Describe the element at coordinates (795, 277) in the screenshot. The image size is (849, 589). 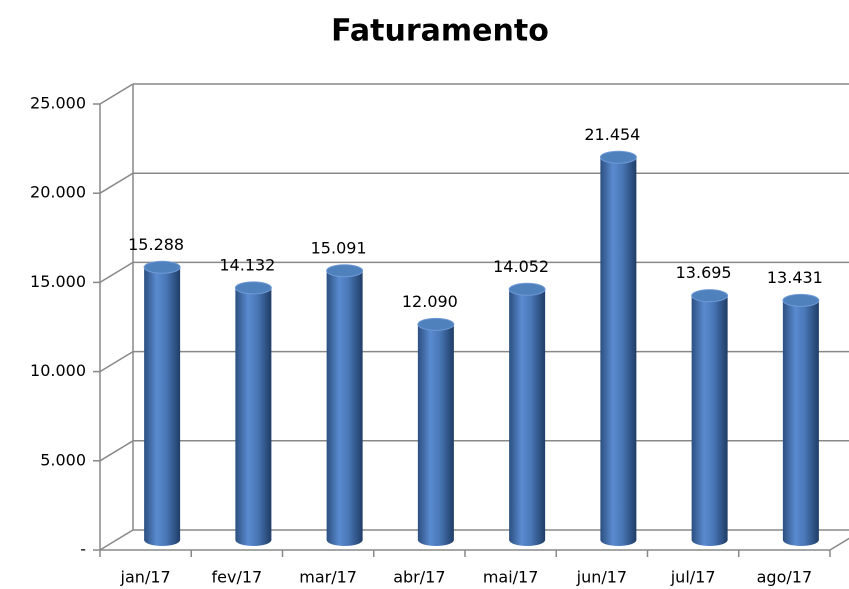
I see `data-label: 13.431` at that location.